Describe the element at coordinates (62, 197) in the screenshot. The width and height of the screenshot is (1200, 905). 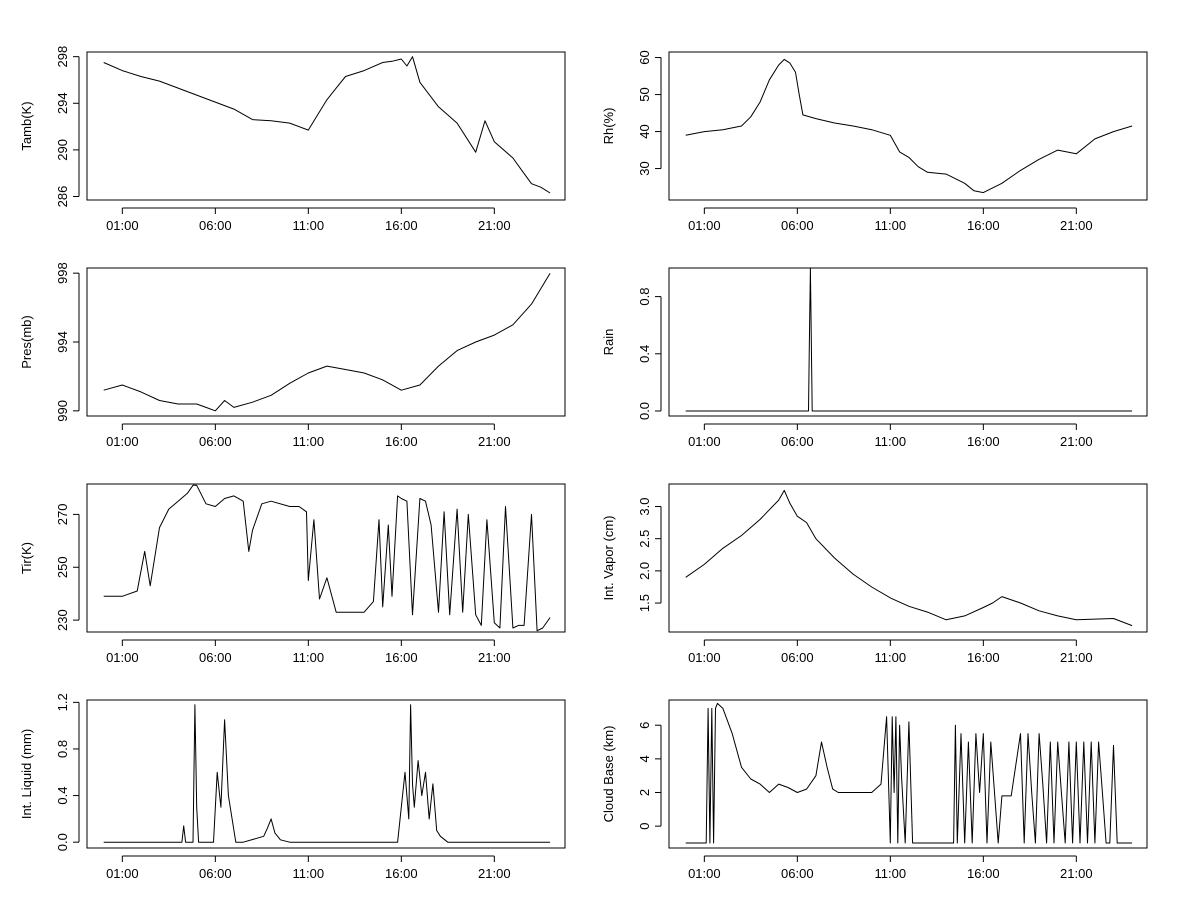
I see `y-tick-label: 286` at that location.